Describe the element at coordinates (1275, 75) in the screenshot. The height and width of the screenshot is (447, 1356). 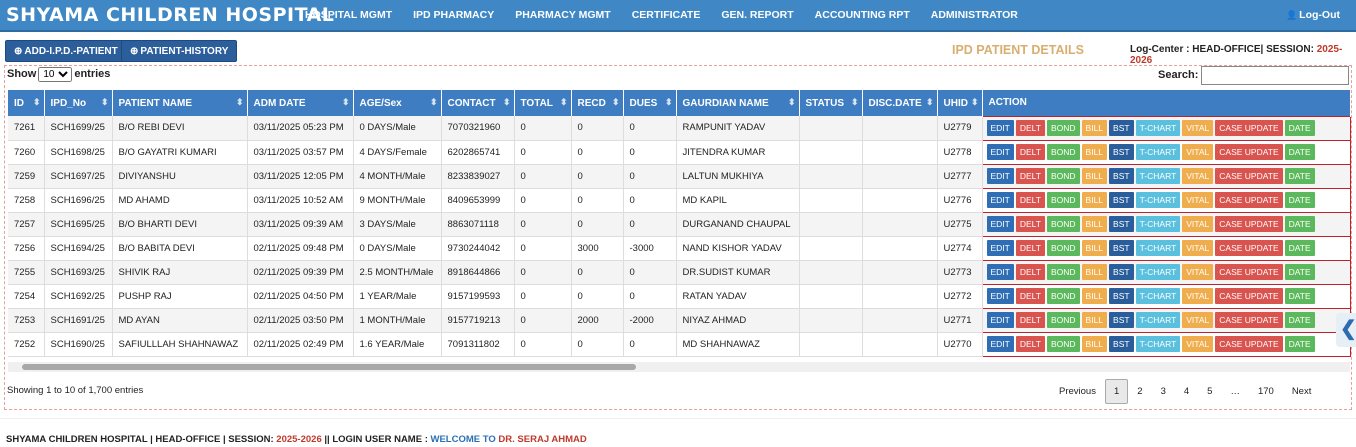
I see `search-input` at that location.